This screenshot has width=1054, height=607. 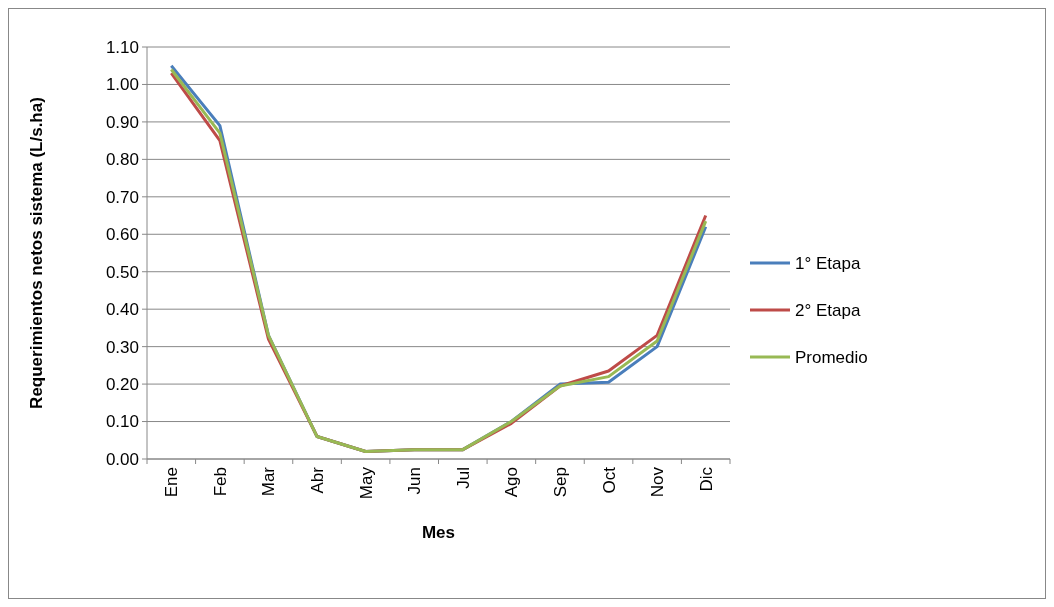 I want to click on y-tick-label: 0.20, so click(x=122, y=385).